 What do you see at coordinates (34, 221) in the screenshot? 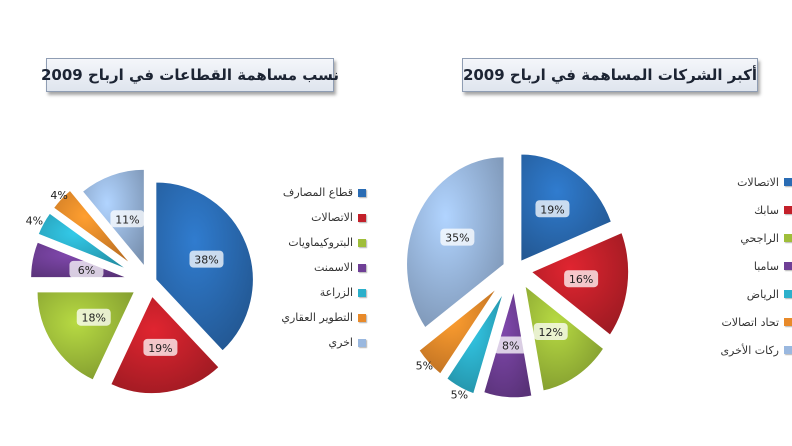
I see `data-label-5: 4%` at bounding box center [34, 221].